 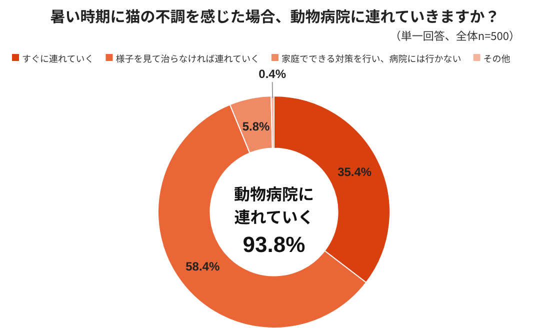 I want to click on data-label: 35.4%, so click(x=355, y=172).